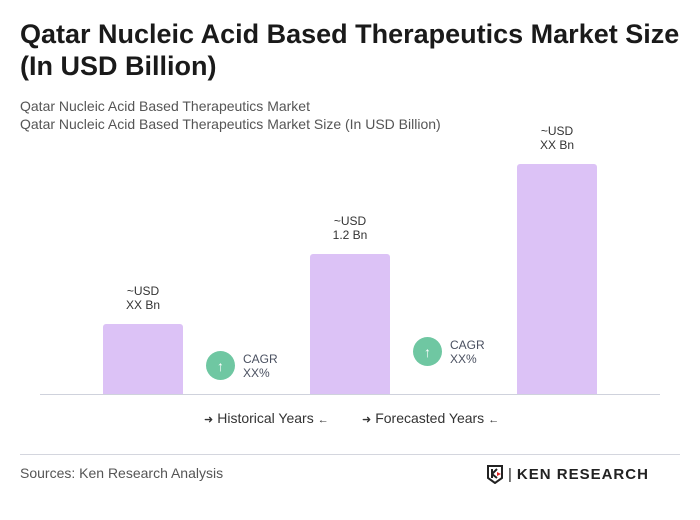 The image size is (700, 520). I want to click on cagr-badge-2: ↑ CAGR XX%, so click(449, 351).